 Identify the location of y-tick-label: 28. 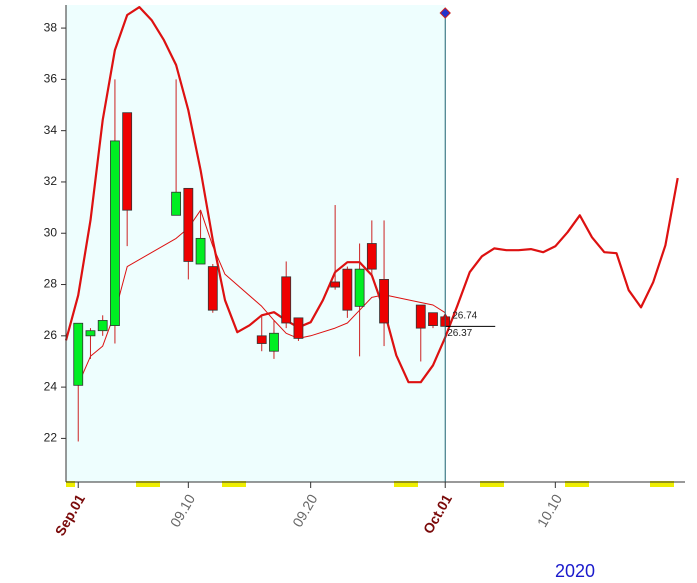
(51, 284).